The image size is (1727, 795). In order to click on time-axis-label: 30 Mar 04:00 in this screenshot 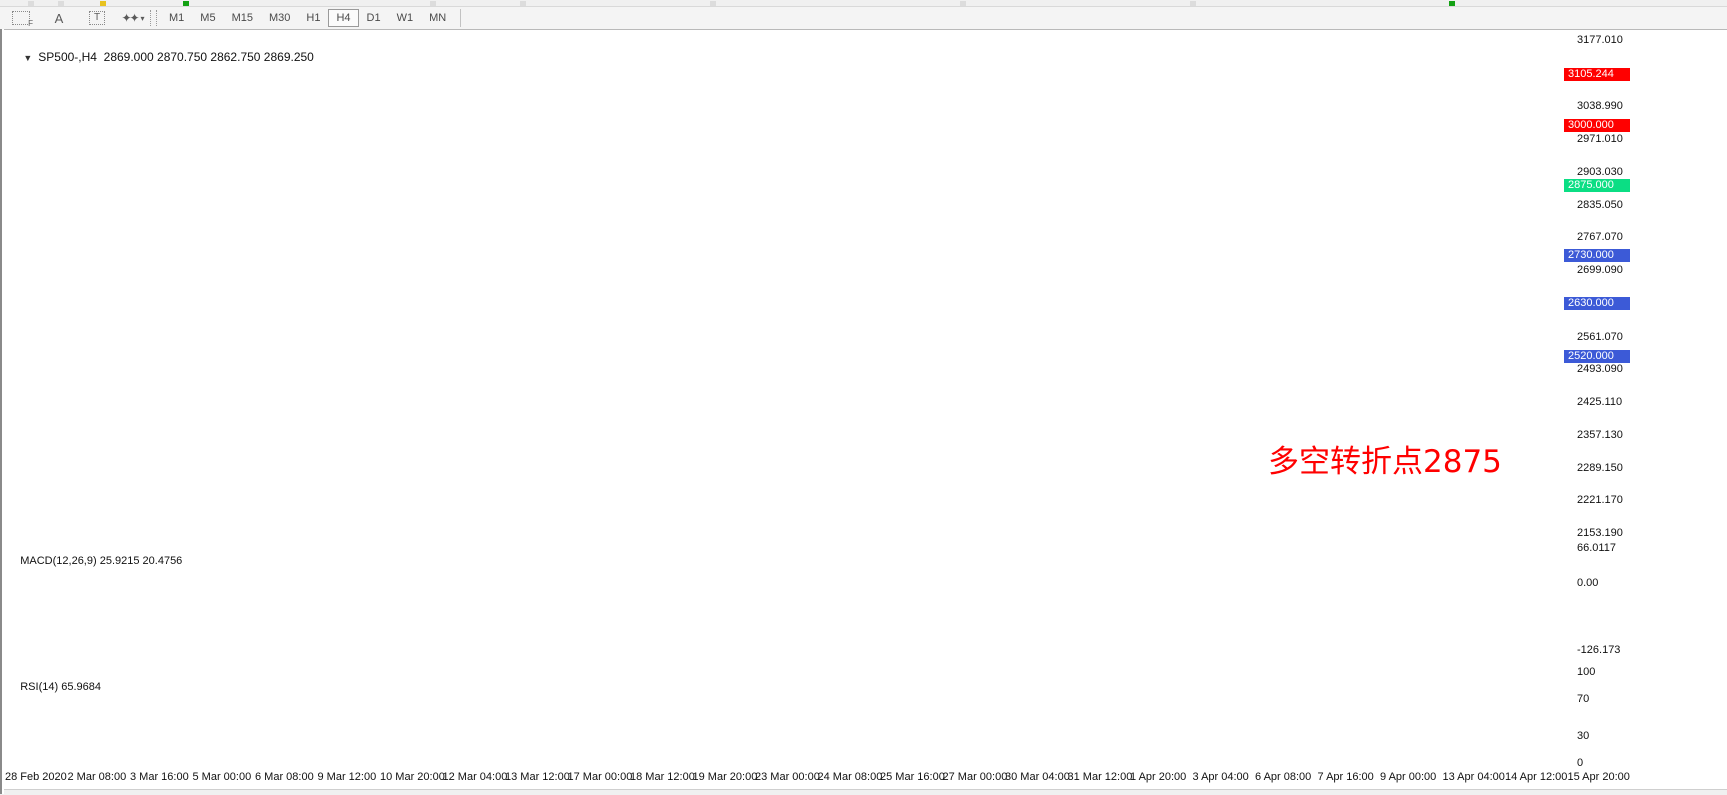, I will do `click(1037, 777)`.